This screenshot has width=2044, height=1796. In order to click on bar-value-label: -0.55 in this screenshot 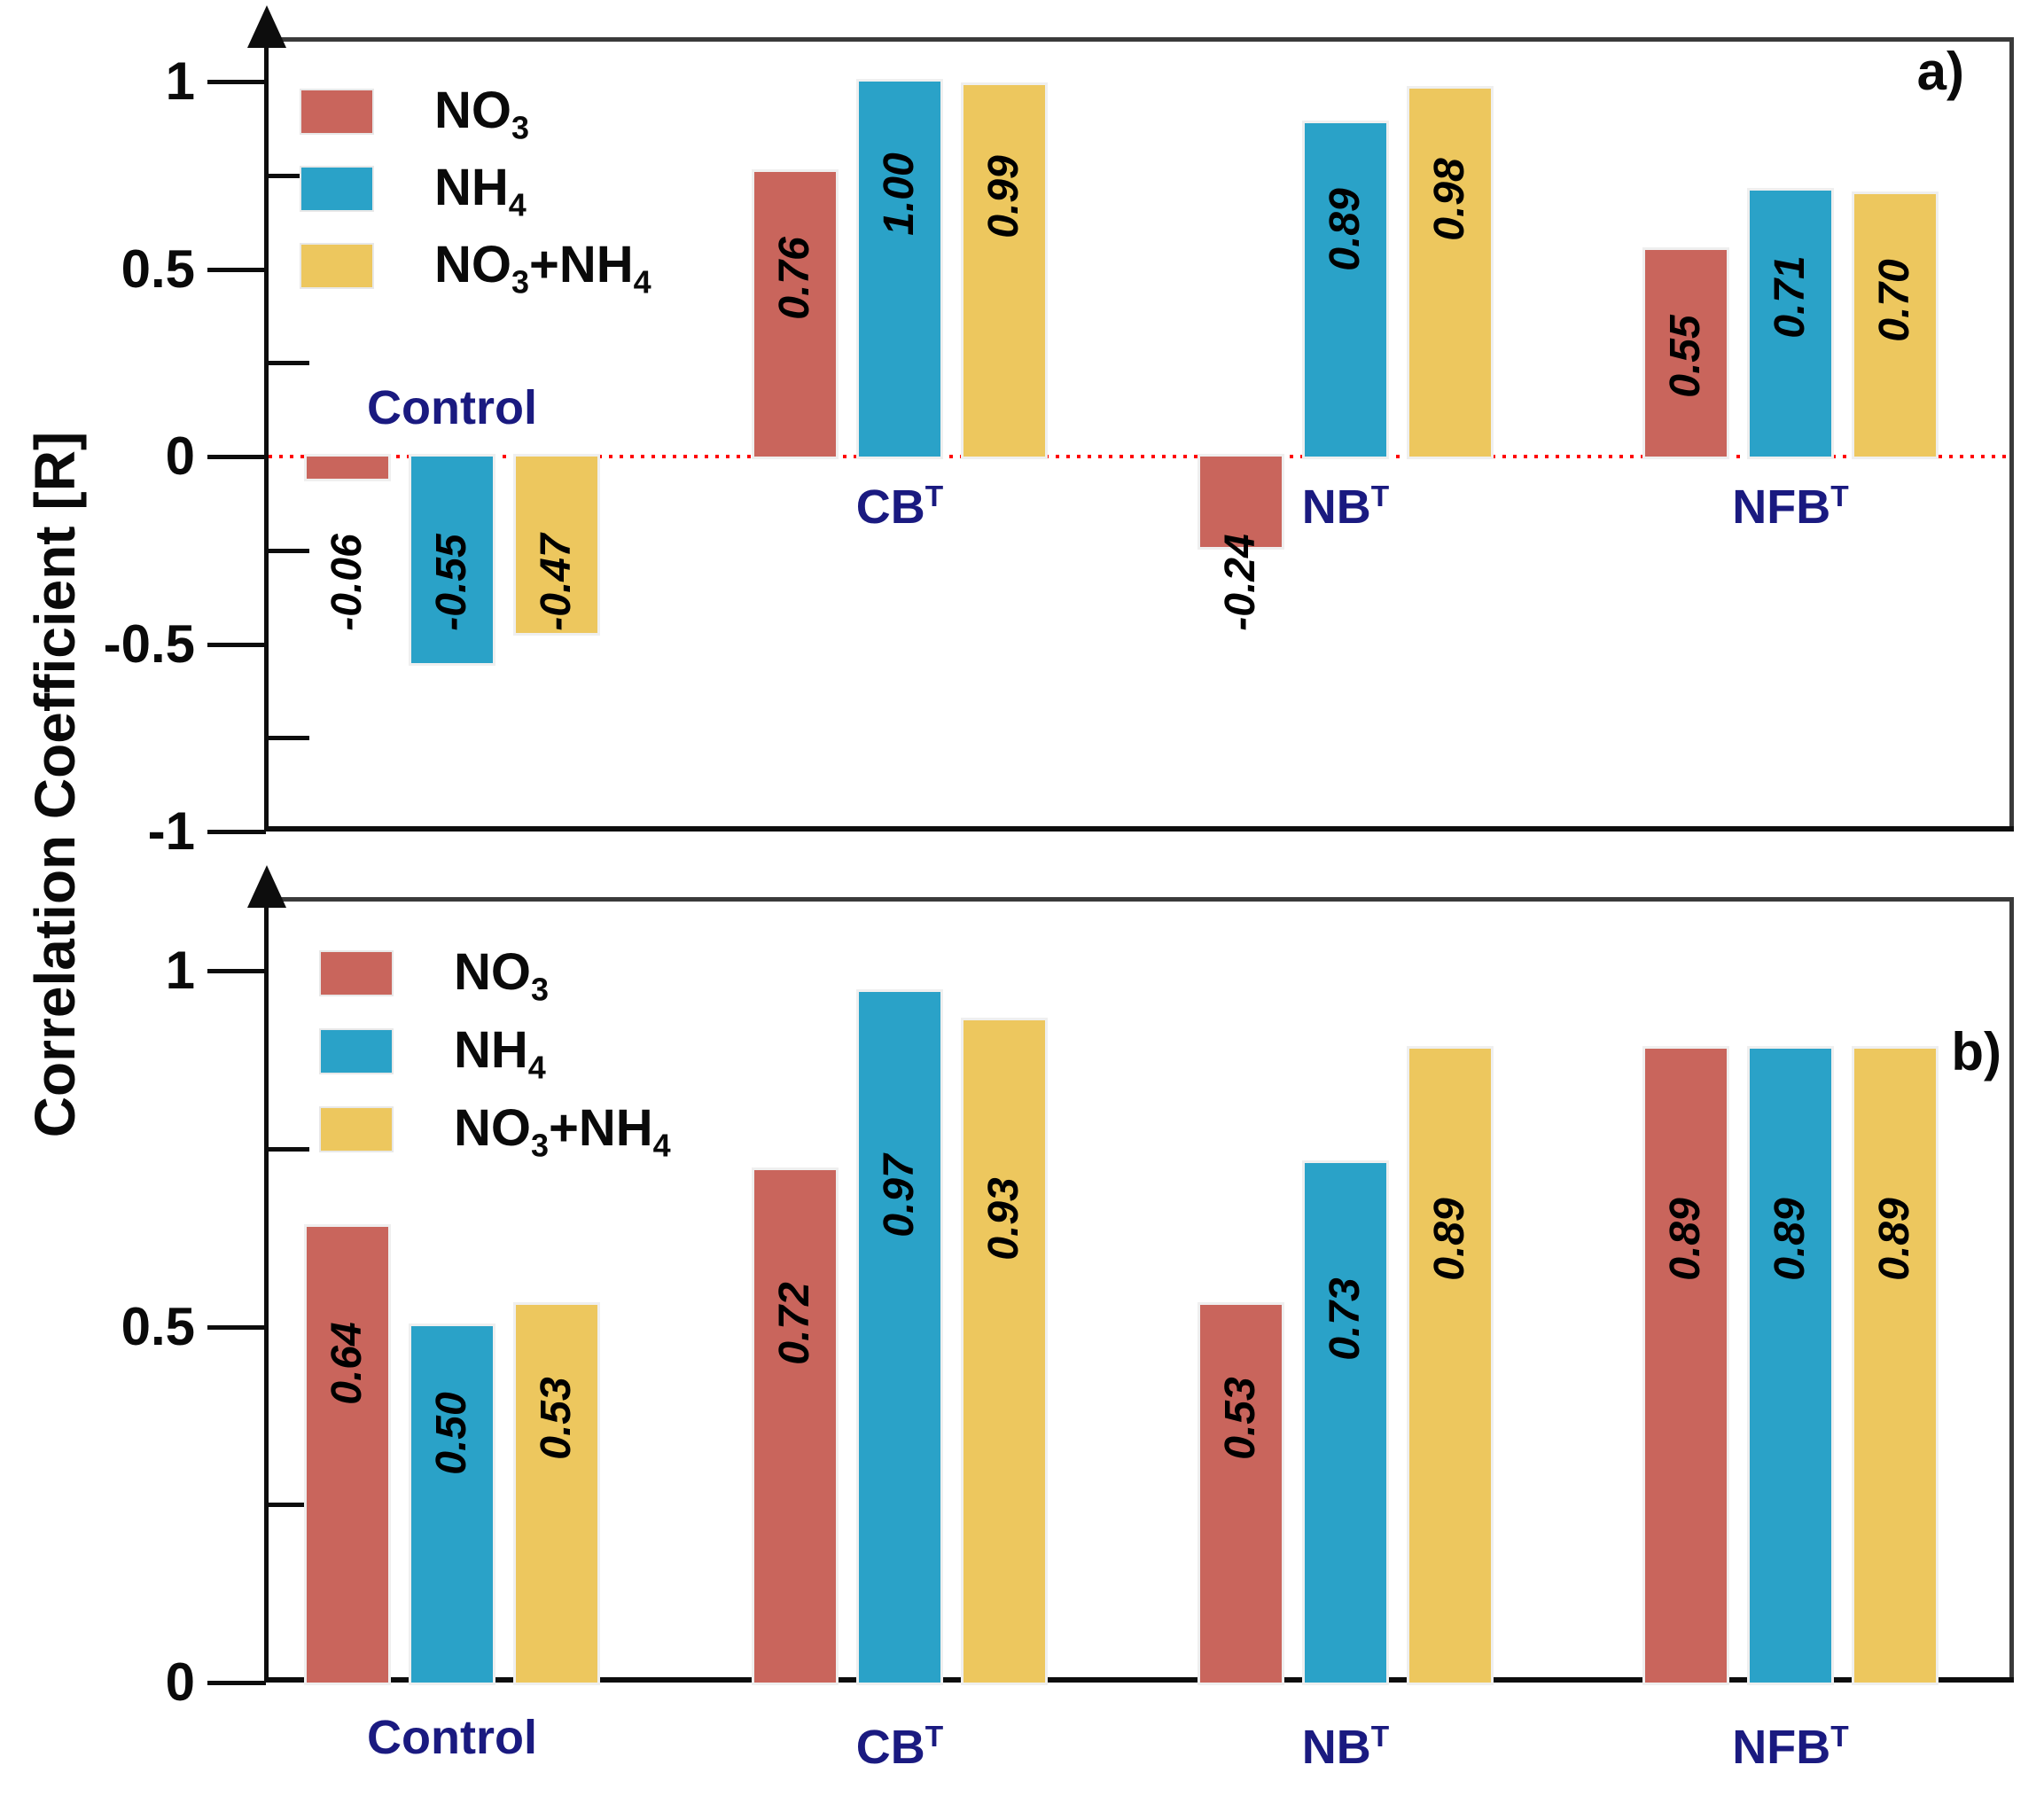, I will do `click(451, 582)`.